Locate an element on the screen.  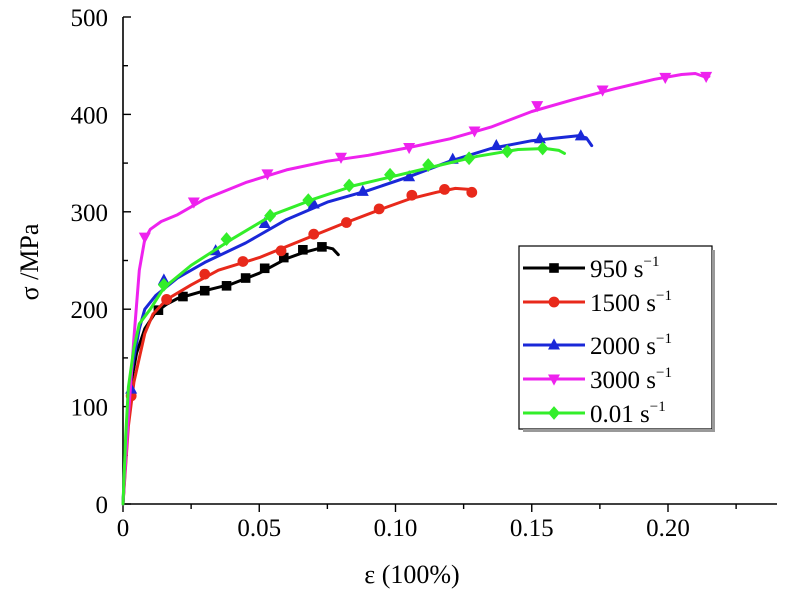
legend-entry-5: 0.01 s−1 is located at coordinates (594, 413).